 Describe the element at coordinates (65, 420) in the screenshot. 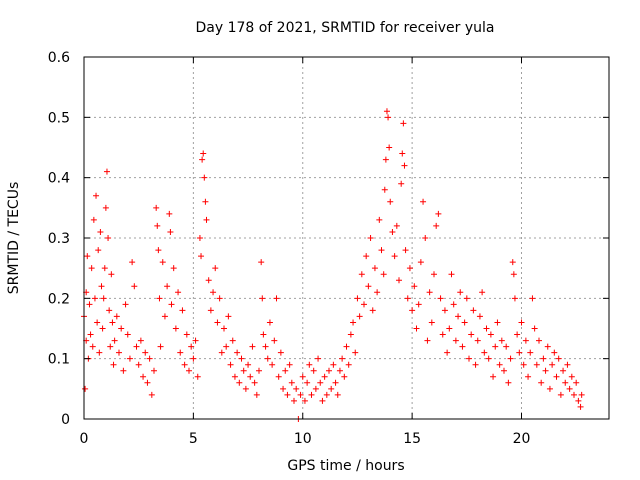

I see `y-tick-label: 0` at that location.